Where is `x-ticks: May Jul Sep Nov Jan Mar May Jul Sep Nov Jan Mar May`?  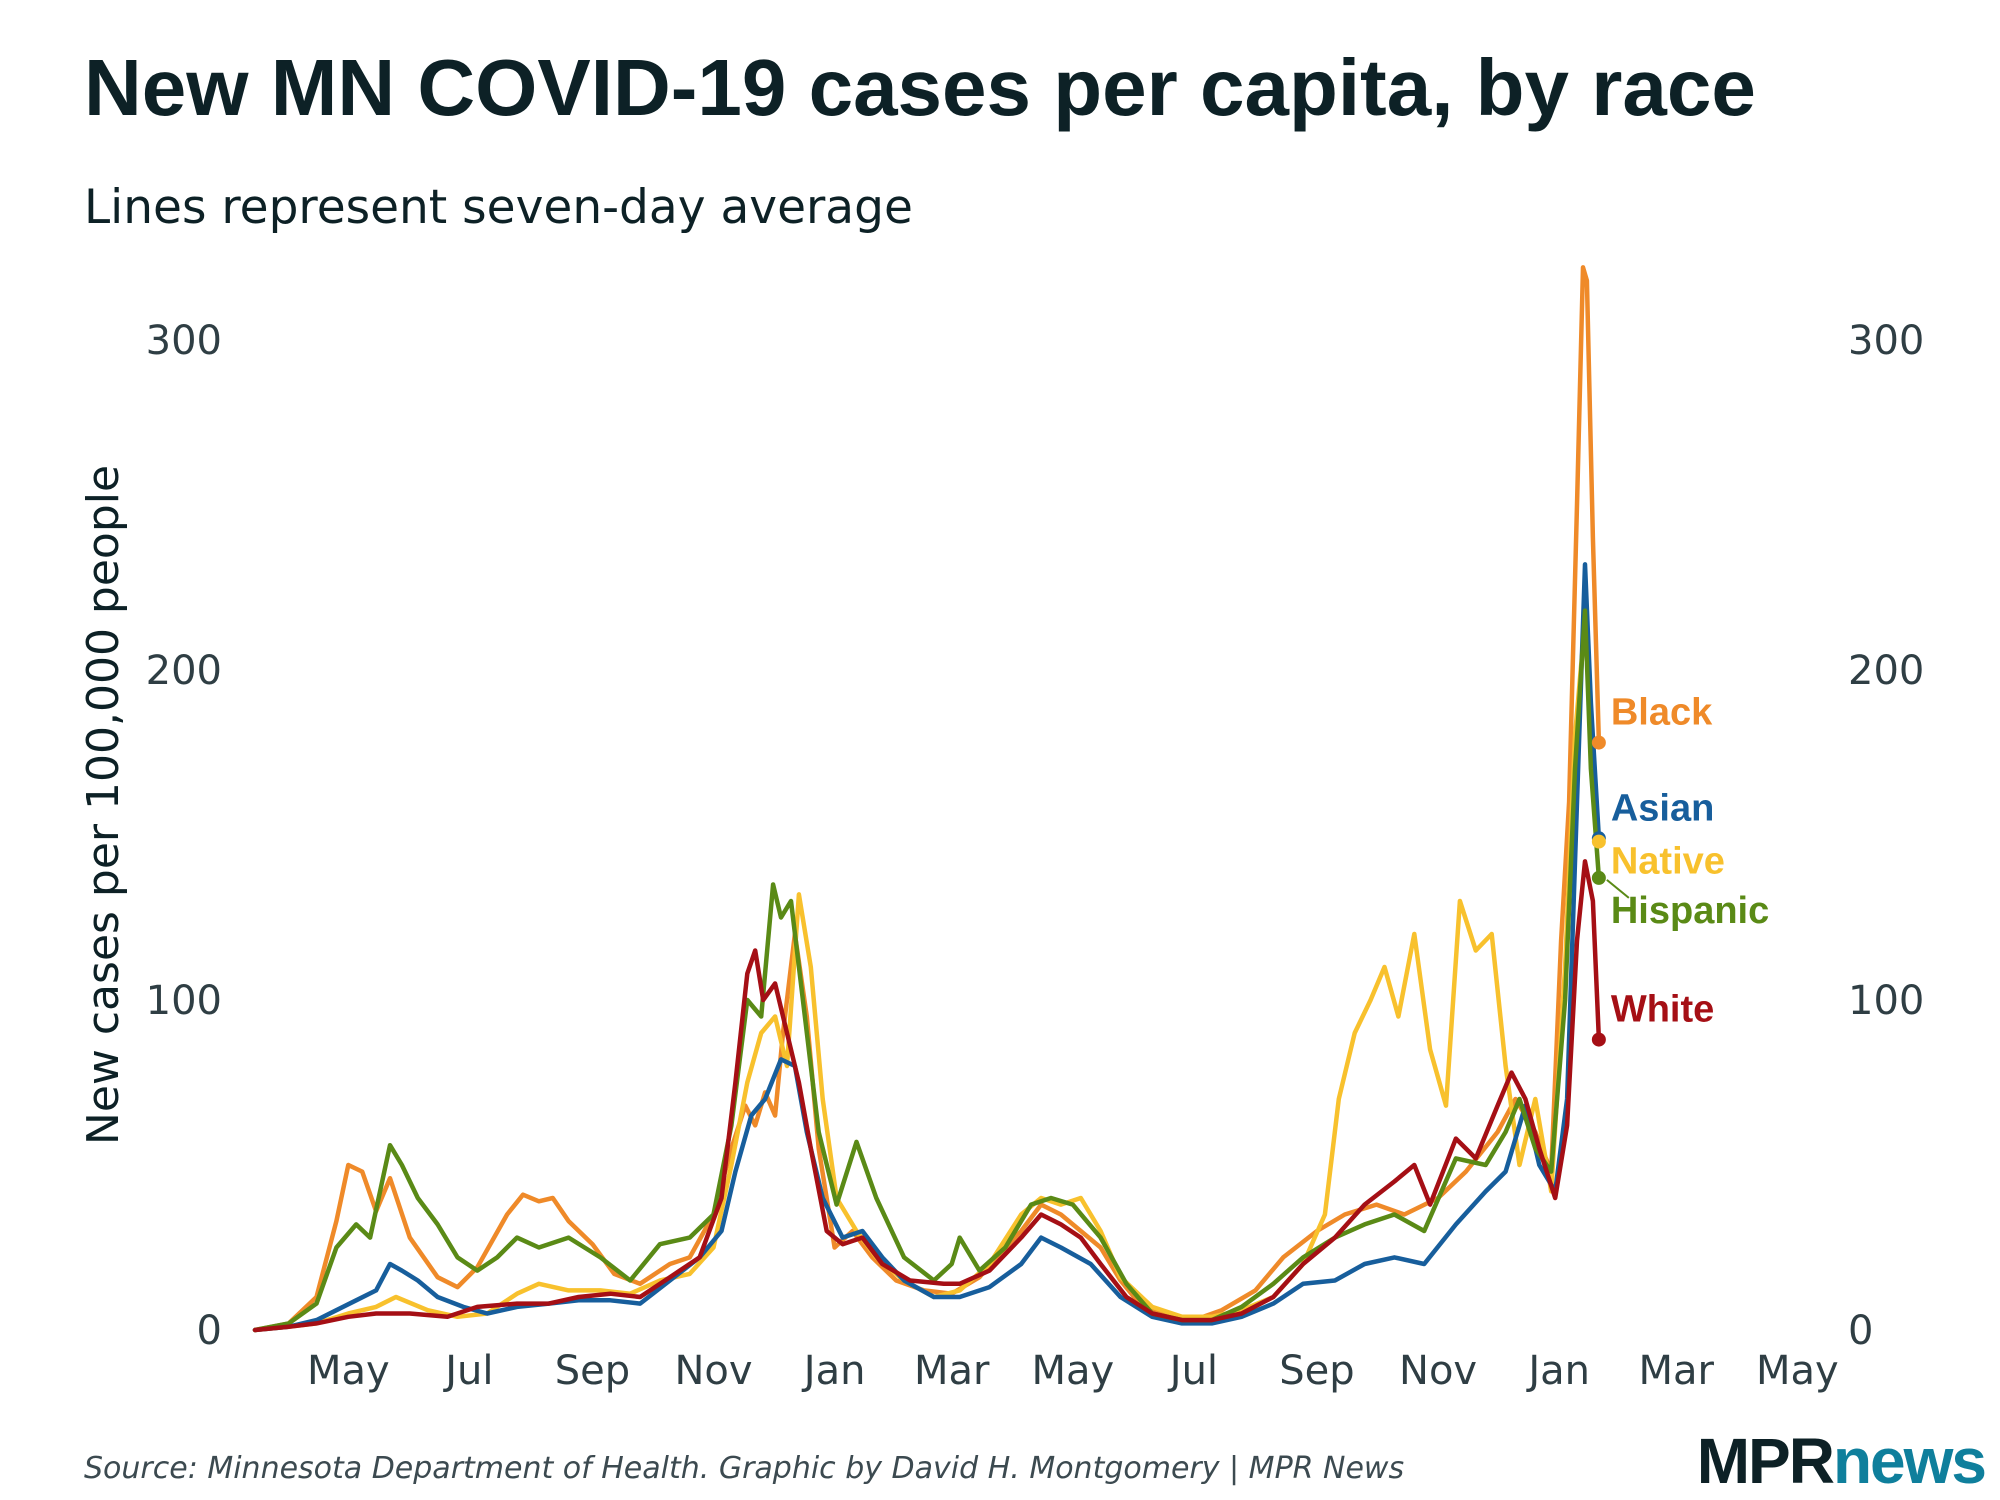 x-ticks: May Jul Sep Nov Jan Mar May Jul Sep Nov Jan Mar May is located at coordinates (1073, 1371).